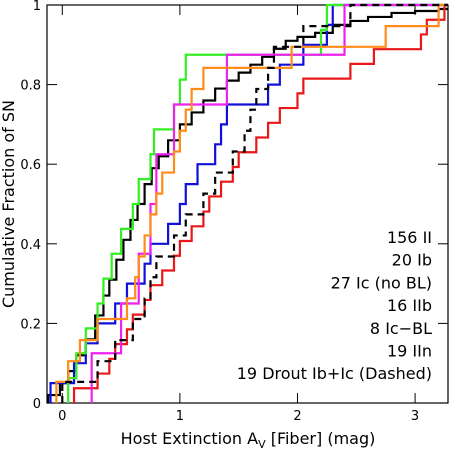 Image resolution: width=450 pixels, height=453 pixels. I want to click on legend-entry: 16 IIb, so click(409, 305).